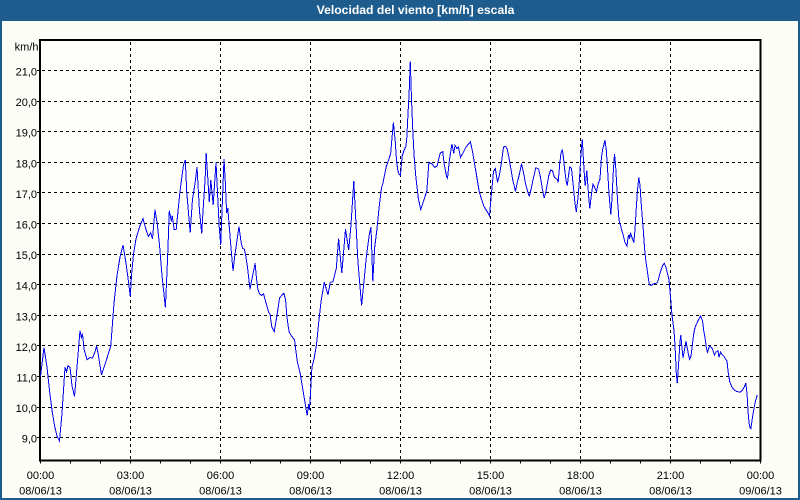 This screenshot has height=500, width=800. What do you see at coordinates (221, 476) in the screenshot?
I see `svg-text: 06:00` at bounding box center [221, 476].